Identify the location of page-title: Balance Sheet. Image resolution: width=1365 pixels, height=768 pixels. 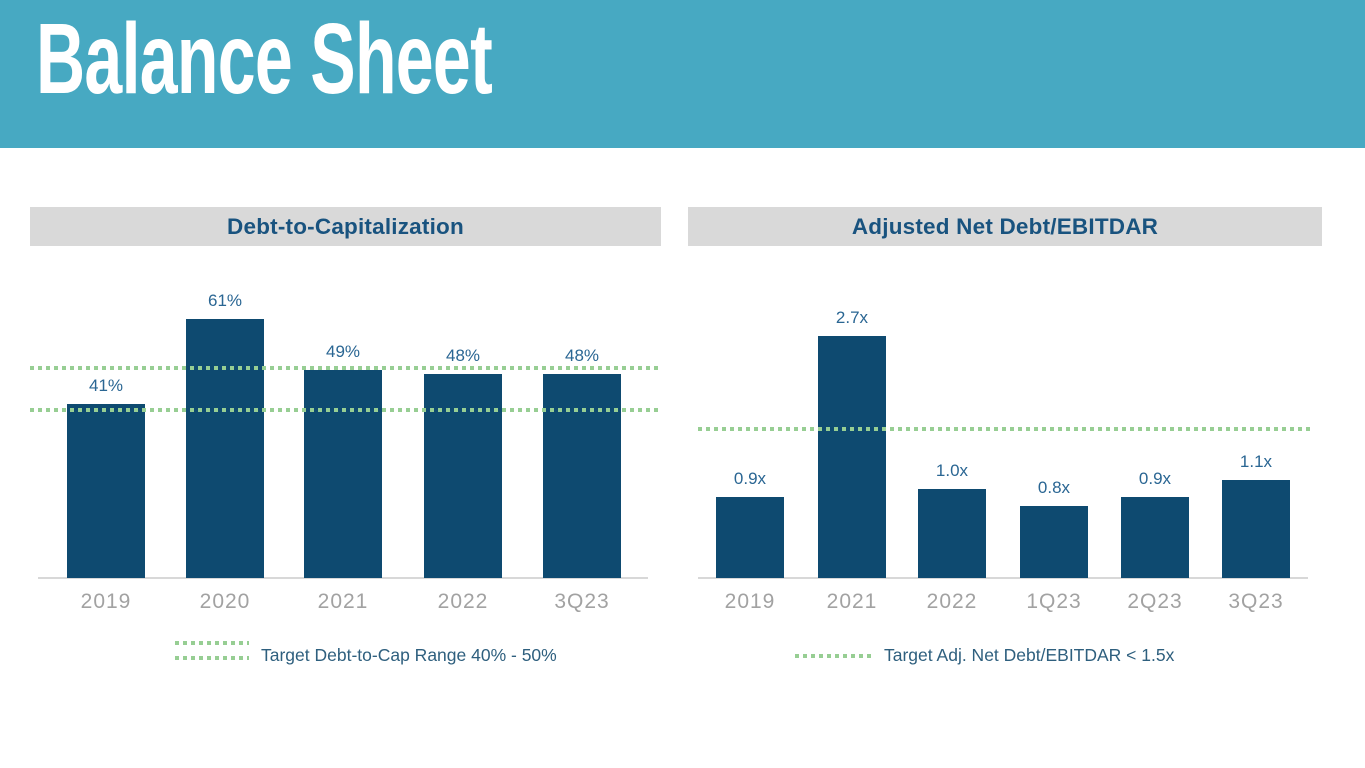
(264, 59).